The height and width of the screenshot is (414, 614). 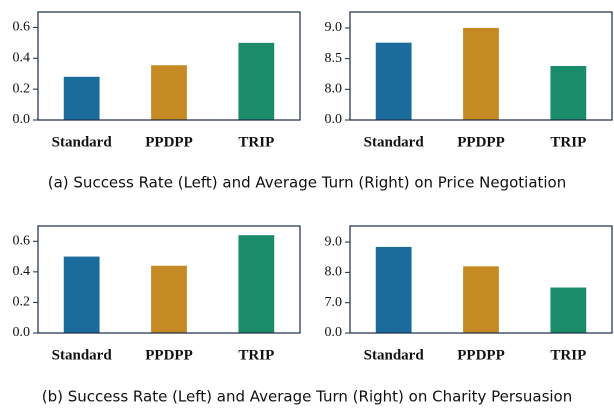 I want to click on y-tick-label: 8.5, so click(x=334, y=58).